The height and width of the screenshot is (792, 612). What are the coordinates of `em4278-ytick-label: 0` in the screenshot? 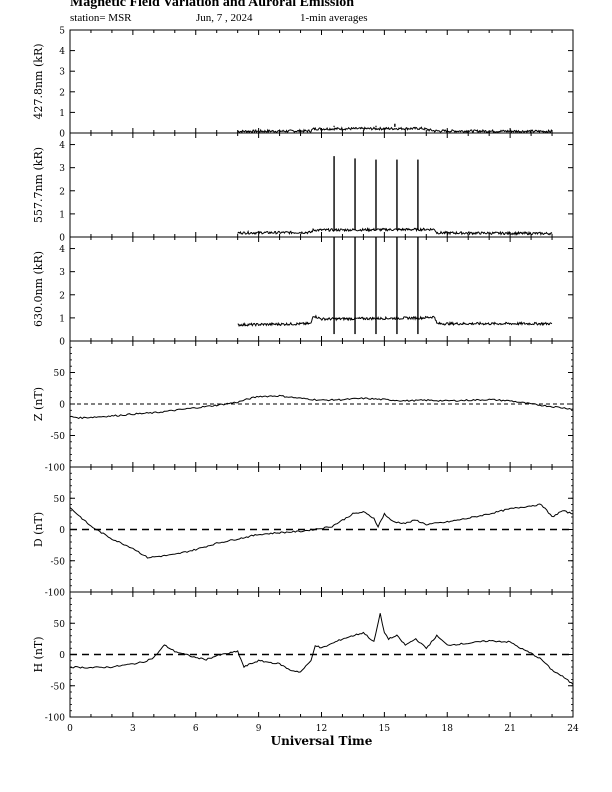 It's located at (62, 135).